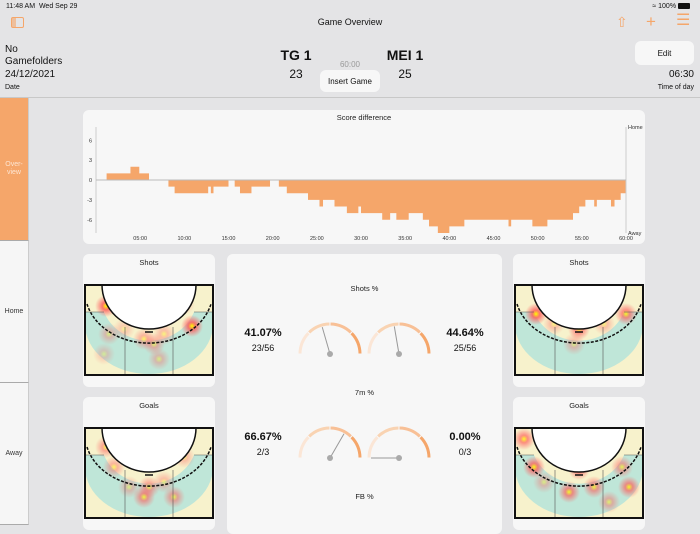 The image size is (700, 534). What do you see at coordinates (449, 239) in the screenshot?
I see `x-tick-label: 40:00` at bounding box center [449, 239].